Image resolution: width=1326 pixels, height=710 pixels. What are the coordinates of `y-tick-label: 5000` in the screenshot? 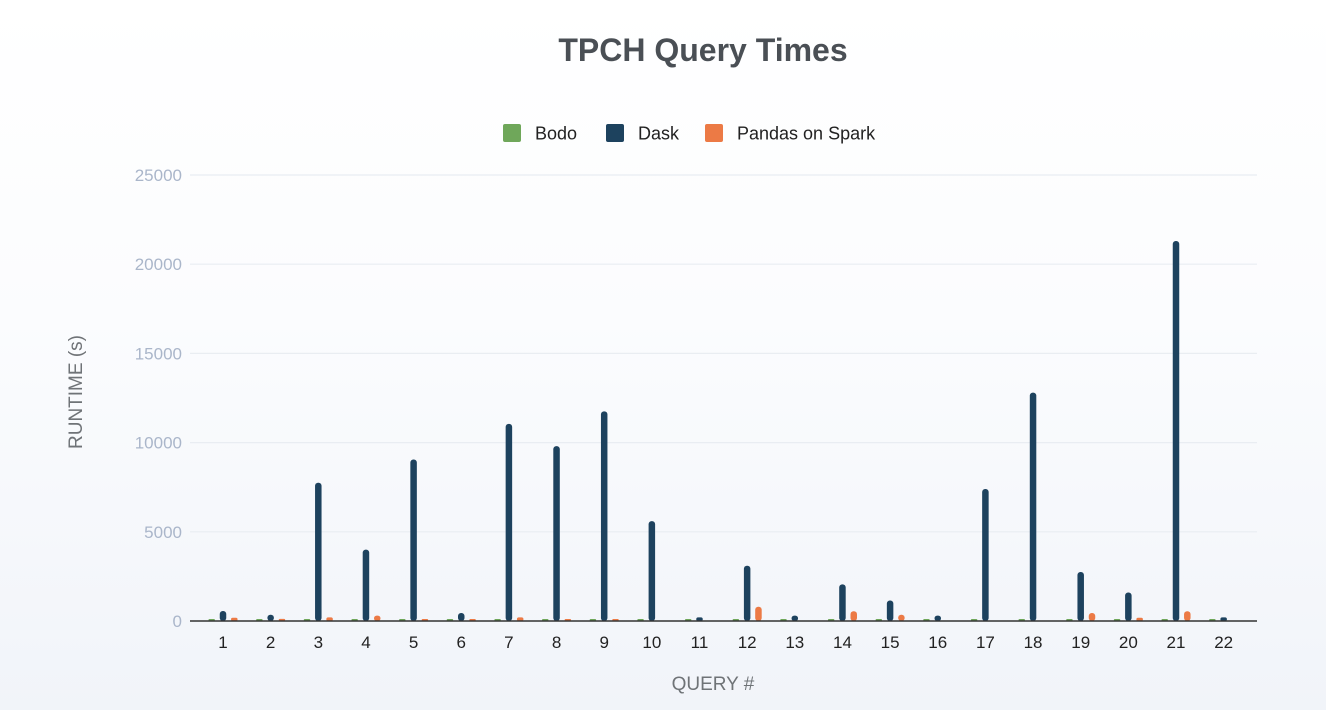 It's located at (163, 532).